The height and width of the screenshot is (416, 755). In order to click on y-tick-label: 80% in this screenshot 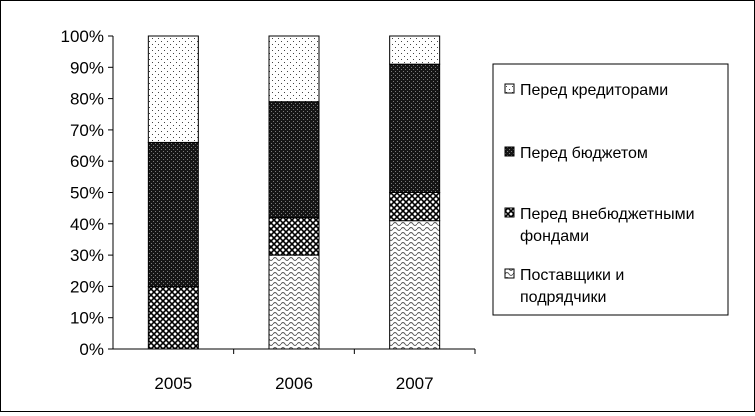, I will do `click(87, 99)`.